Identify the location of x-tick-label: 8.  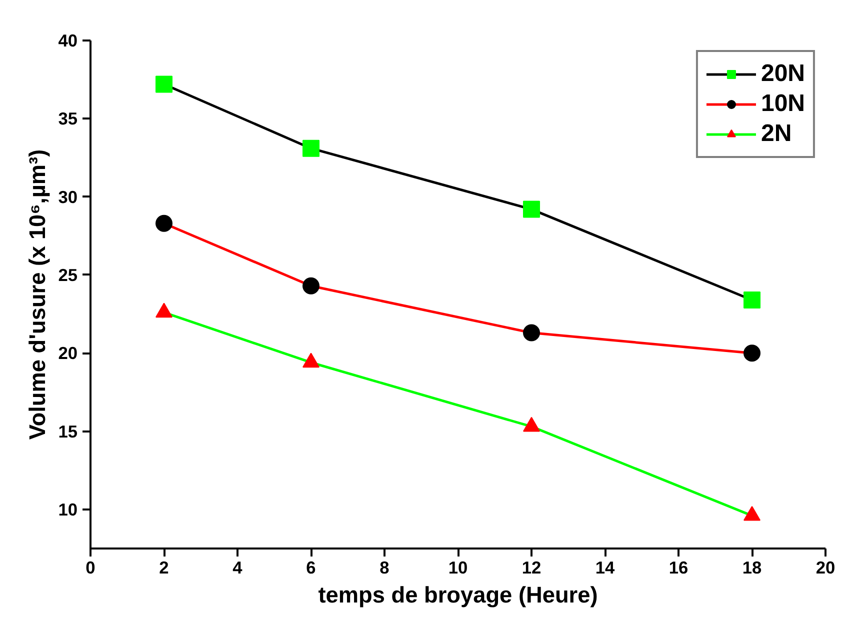
(385, 568).